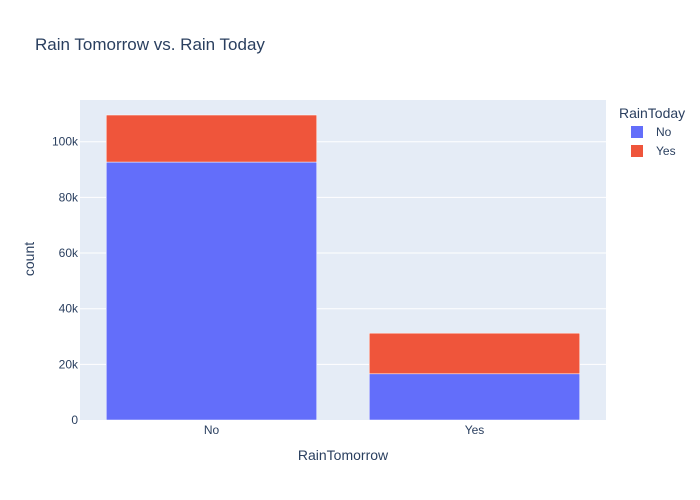  Describe the element at coordinates (652, 113) in the screenshot. I see `legend-title: RainToday` at that location.